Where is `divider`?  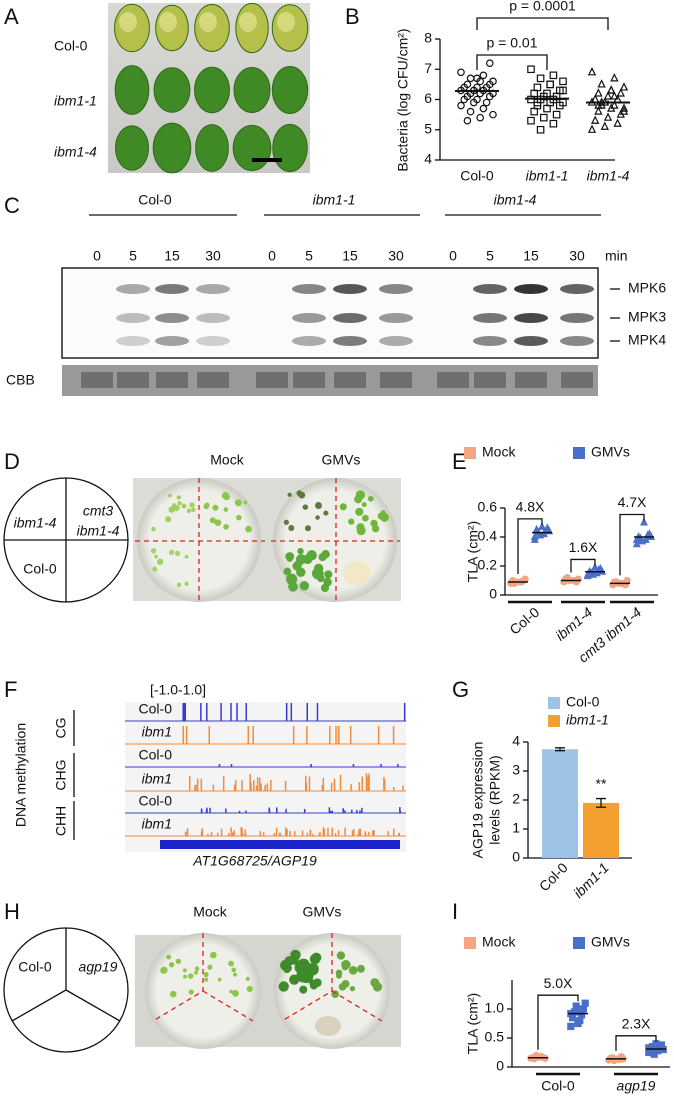
divider is located at coordinates (66, 975).